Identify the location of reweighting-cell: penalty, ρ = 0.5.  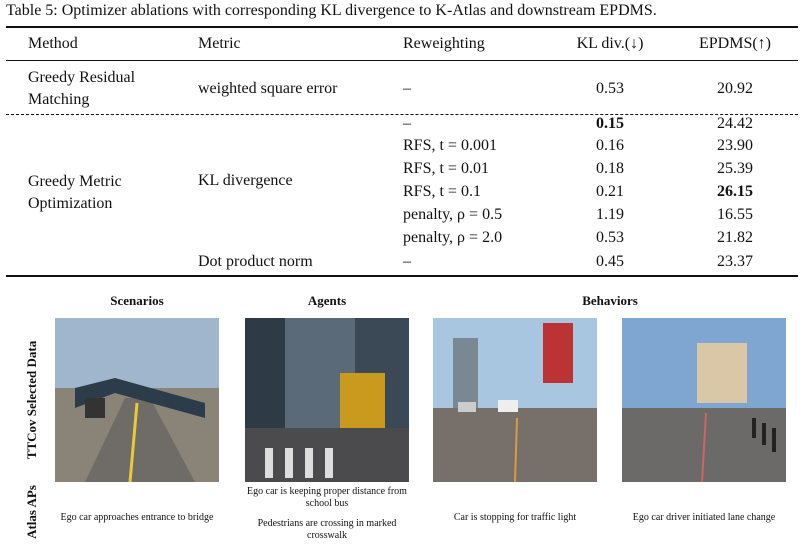
(453, 214).